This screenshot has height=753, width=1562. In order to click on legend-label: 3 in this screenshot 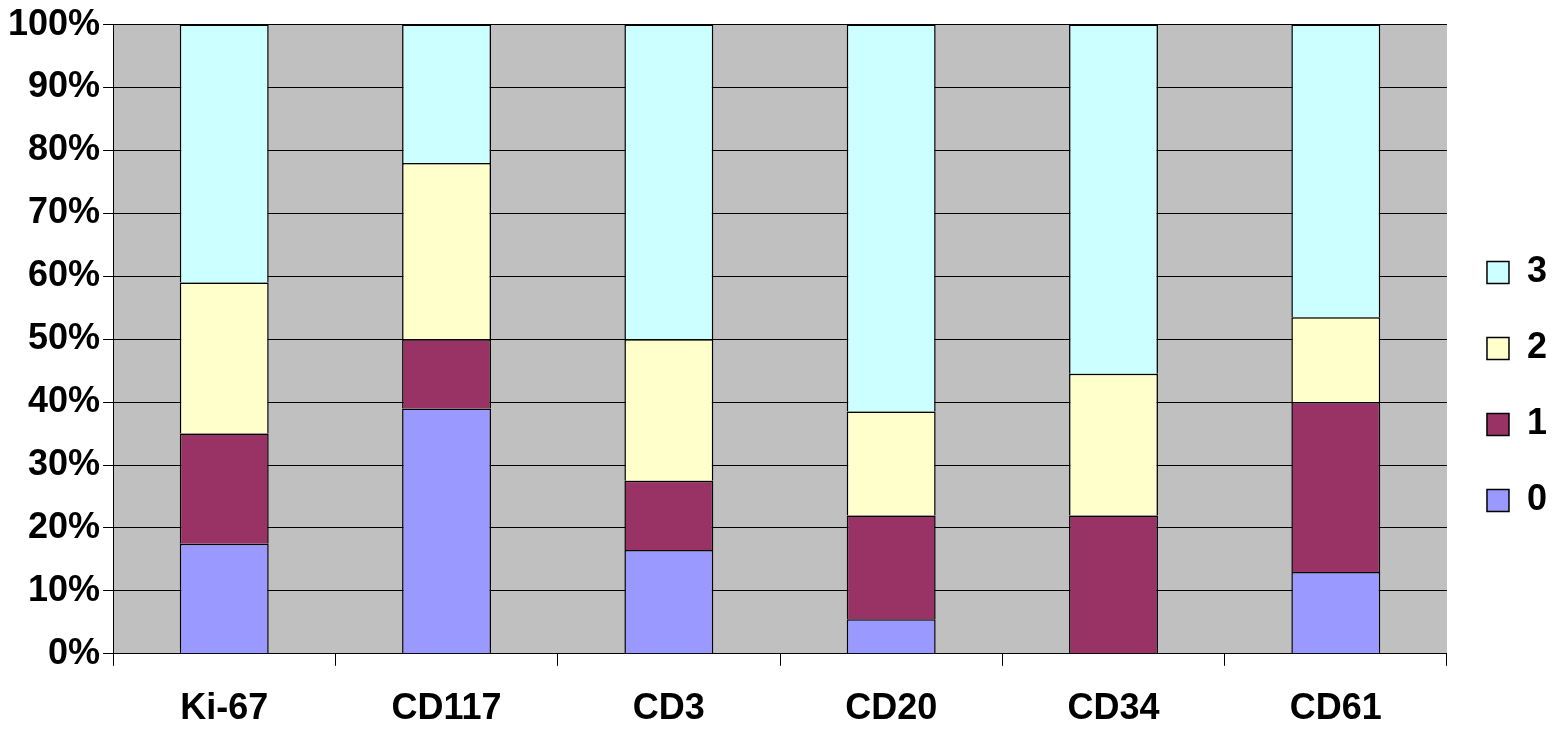, I will do `click(1537, 270)`.